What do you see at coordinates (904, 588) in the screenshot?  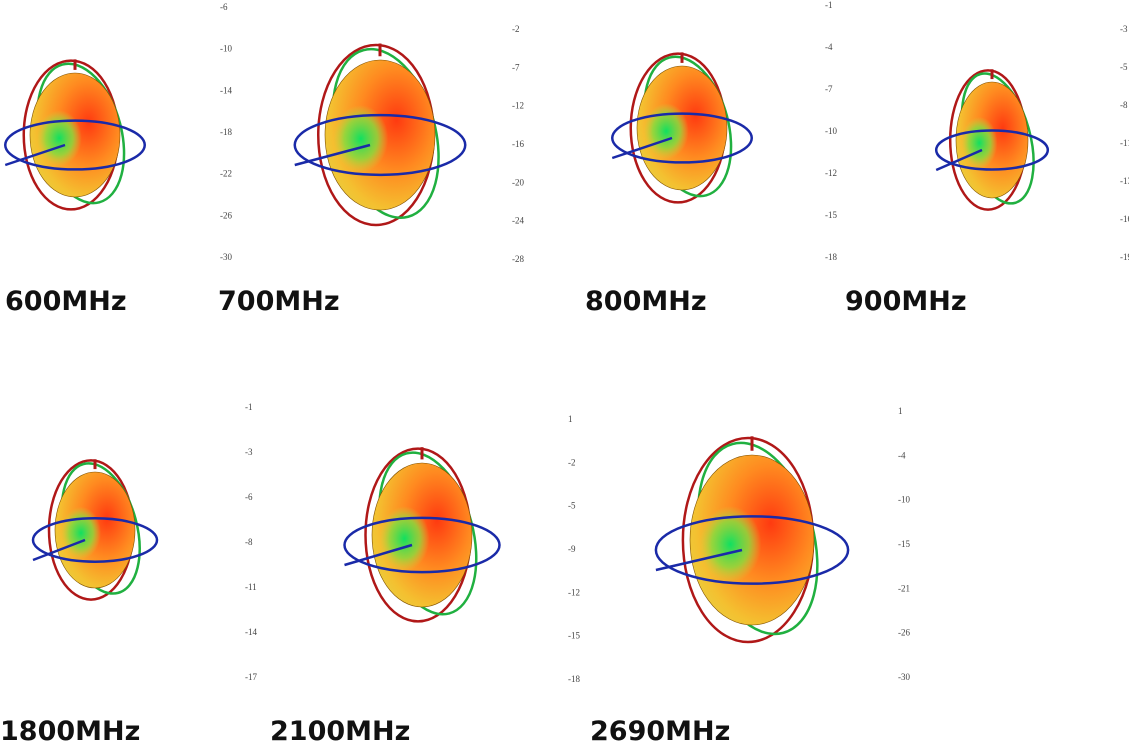 I see `scale-label: -21` at bounding box center [904, 588].